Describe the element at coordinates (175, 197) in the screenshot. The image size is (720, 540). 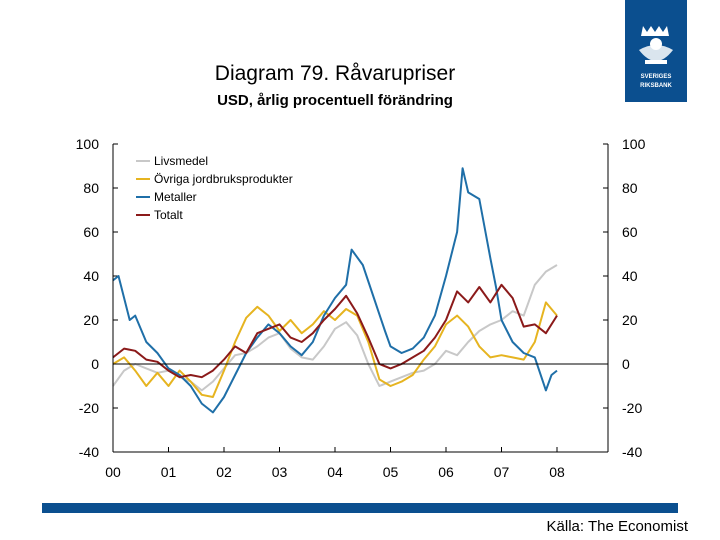
I see `legend-label-metaller: Metaller` at that location.